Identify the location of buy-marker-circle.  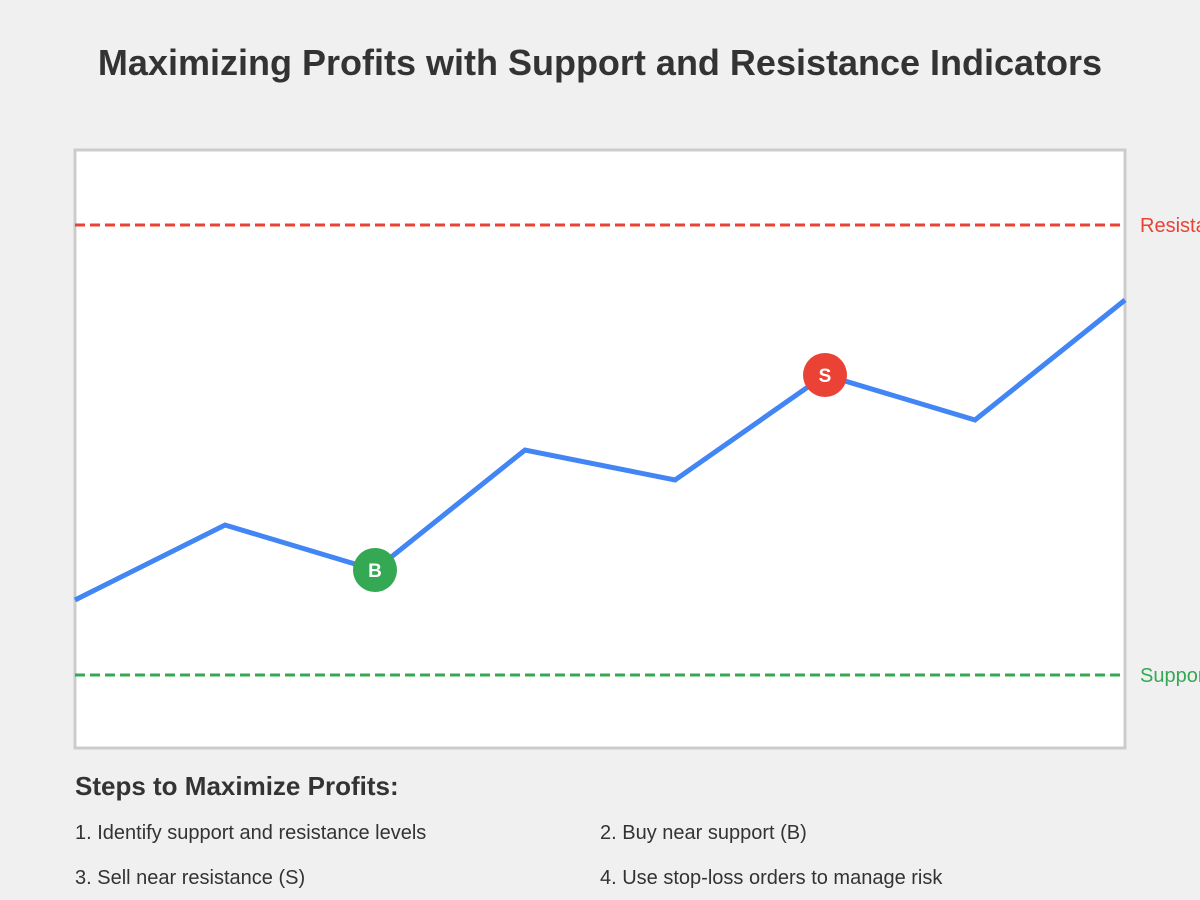
(375, 570).